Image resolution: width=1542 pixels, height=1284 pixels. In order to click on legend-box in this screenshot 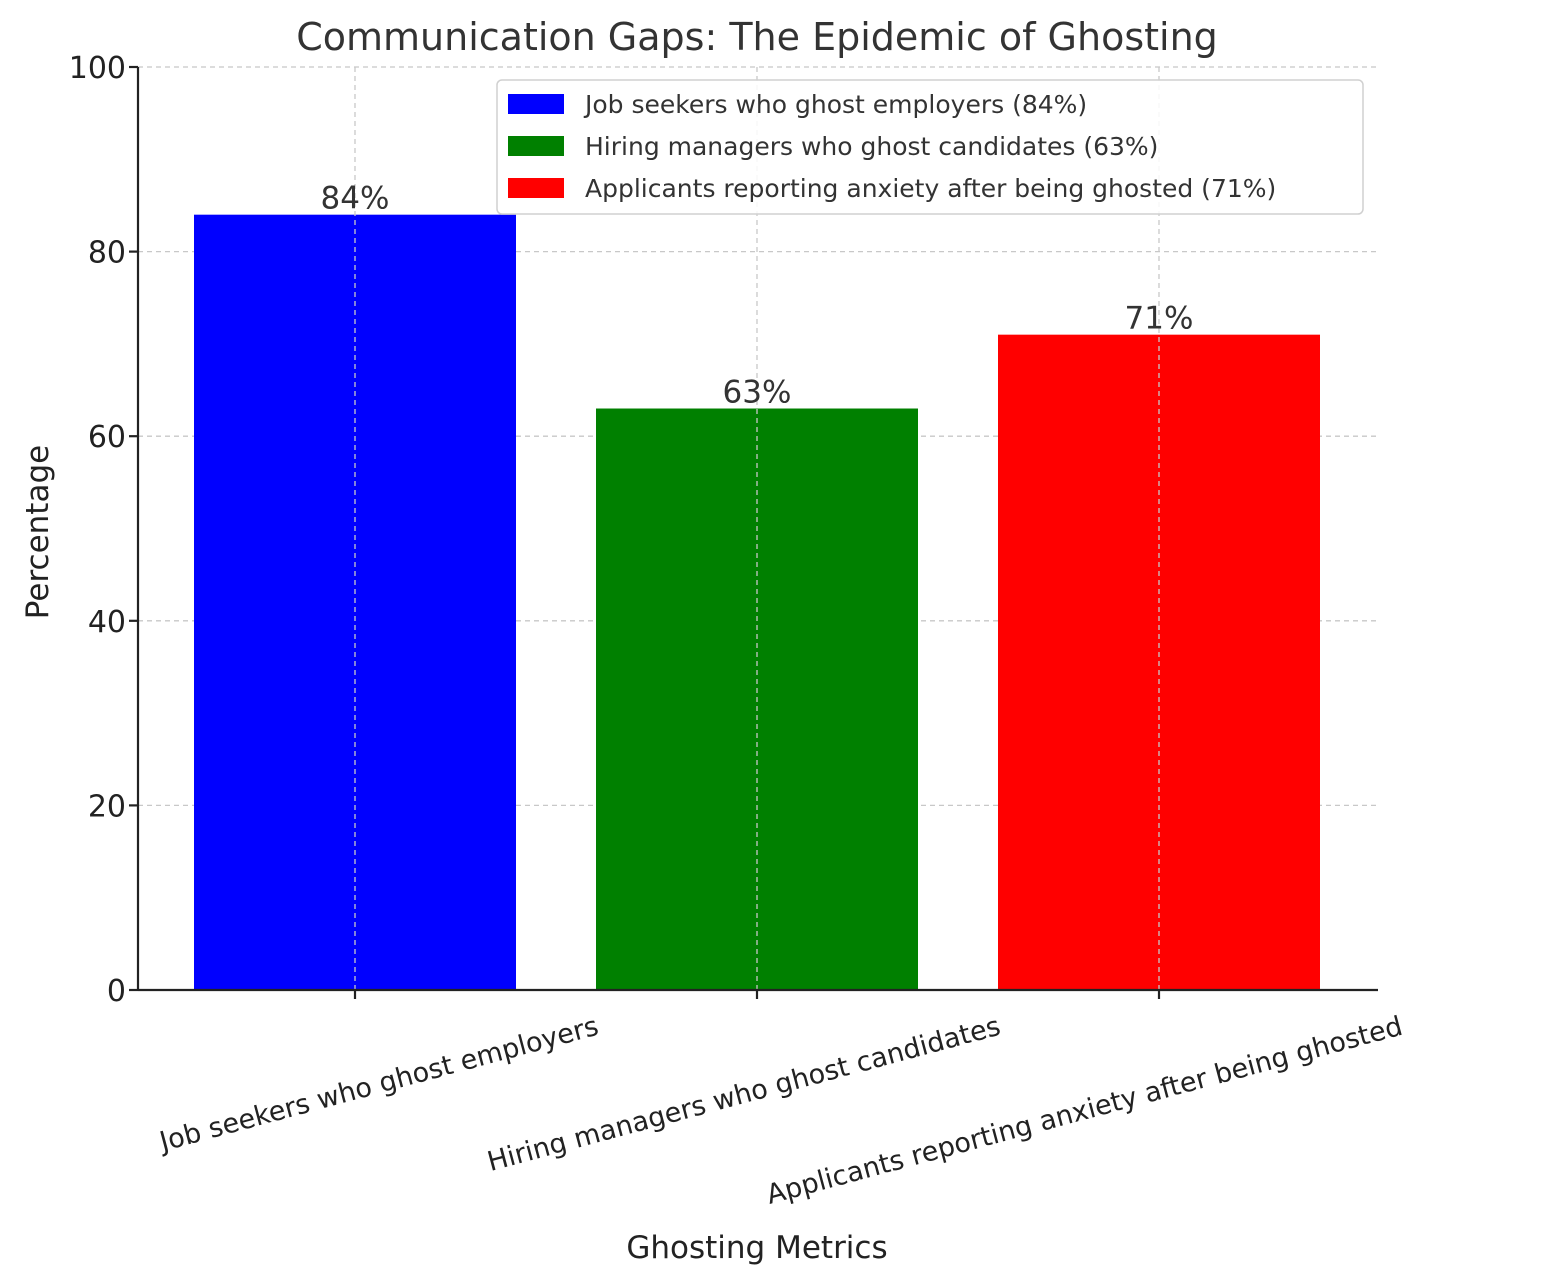, I will do `click(930, 147)`.